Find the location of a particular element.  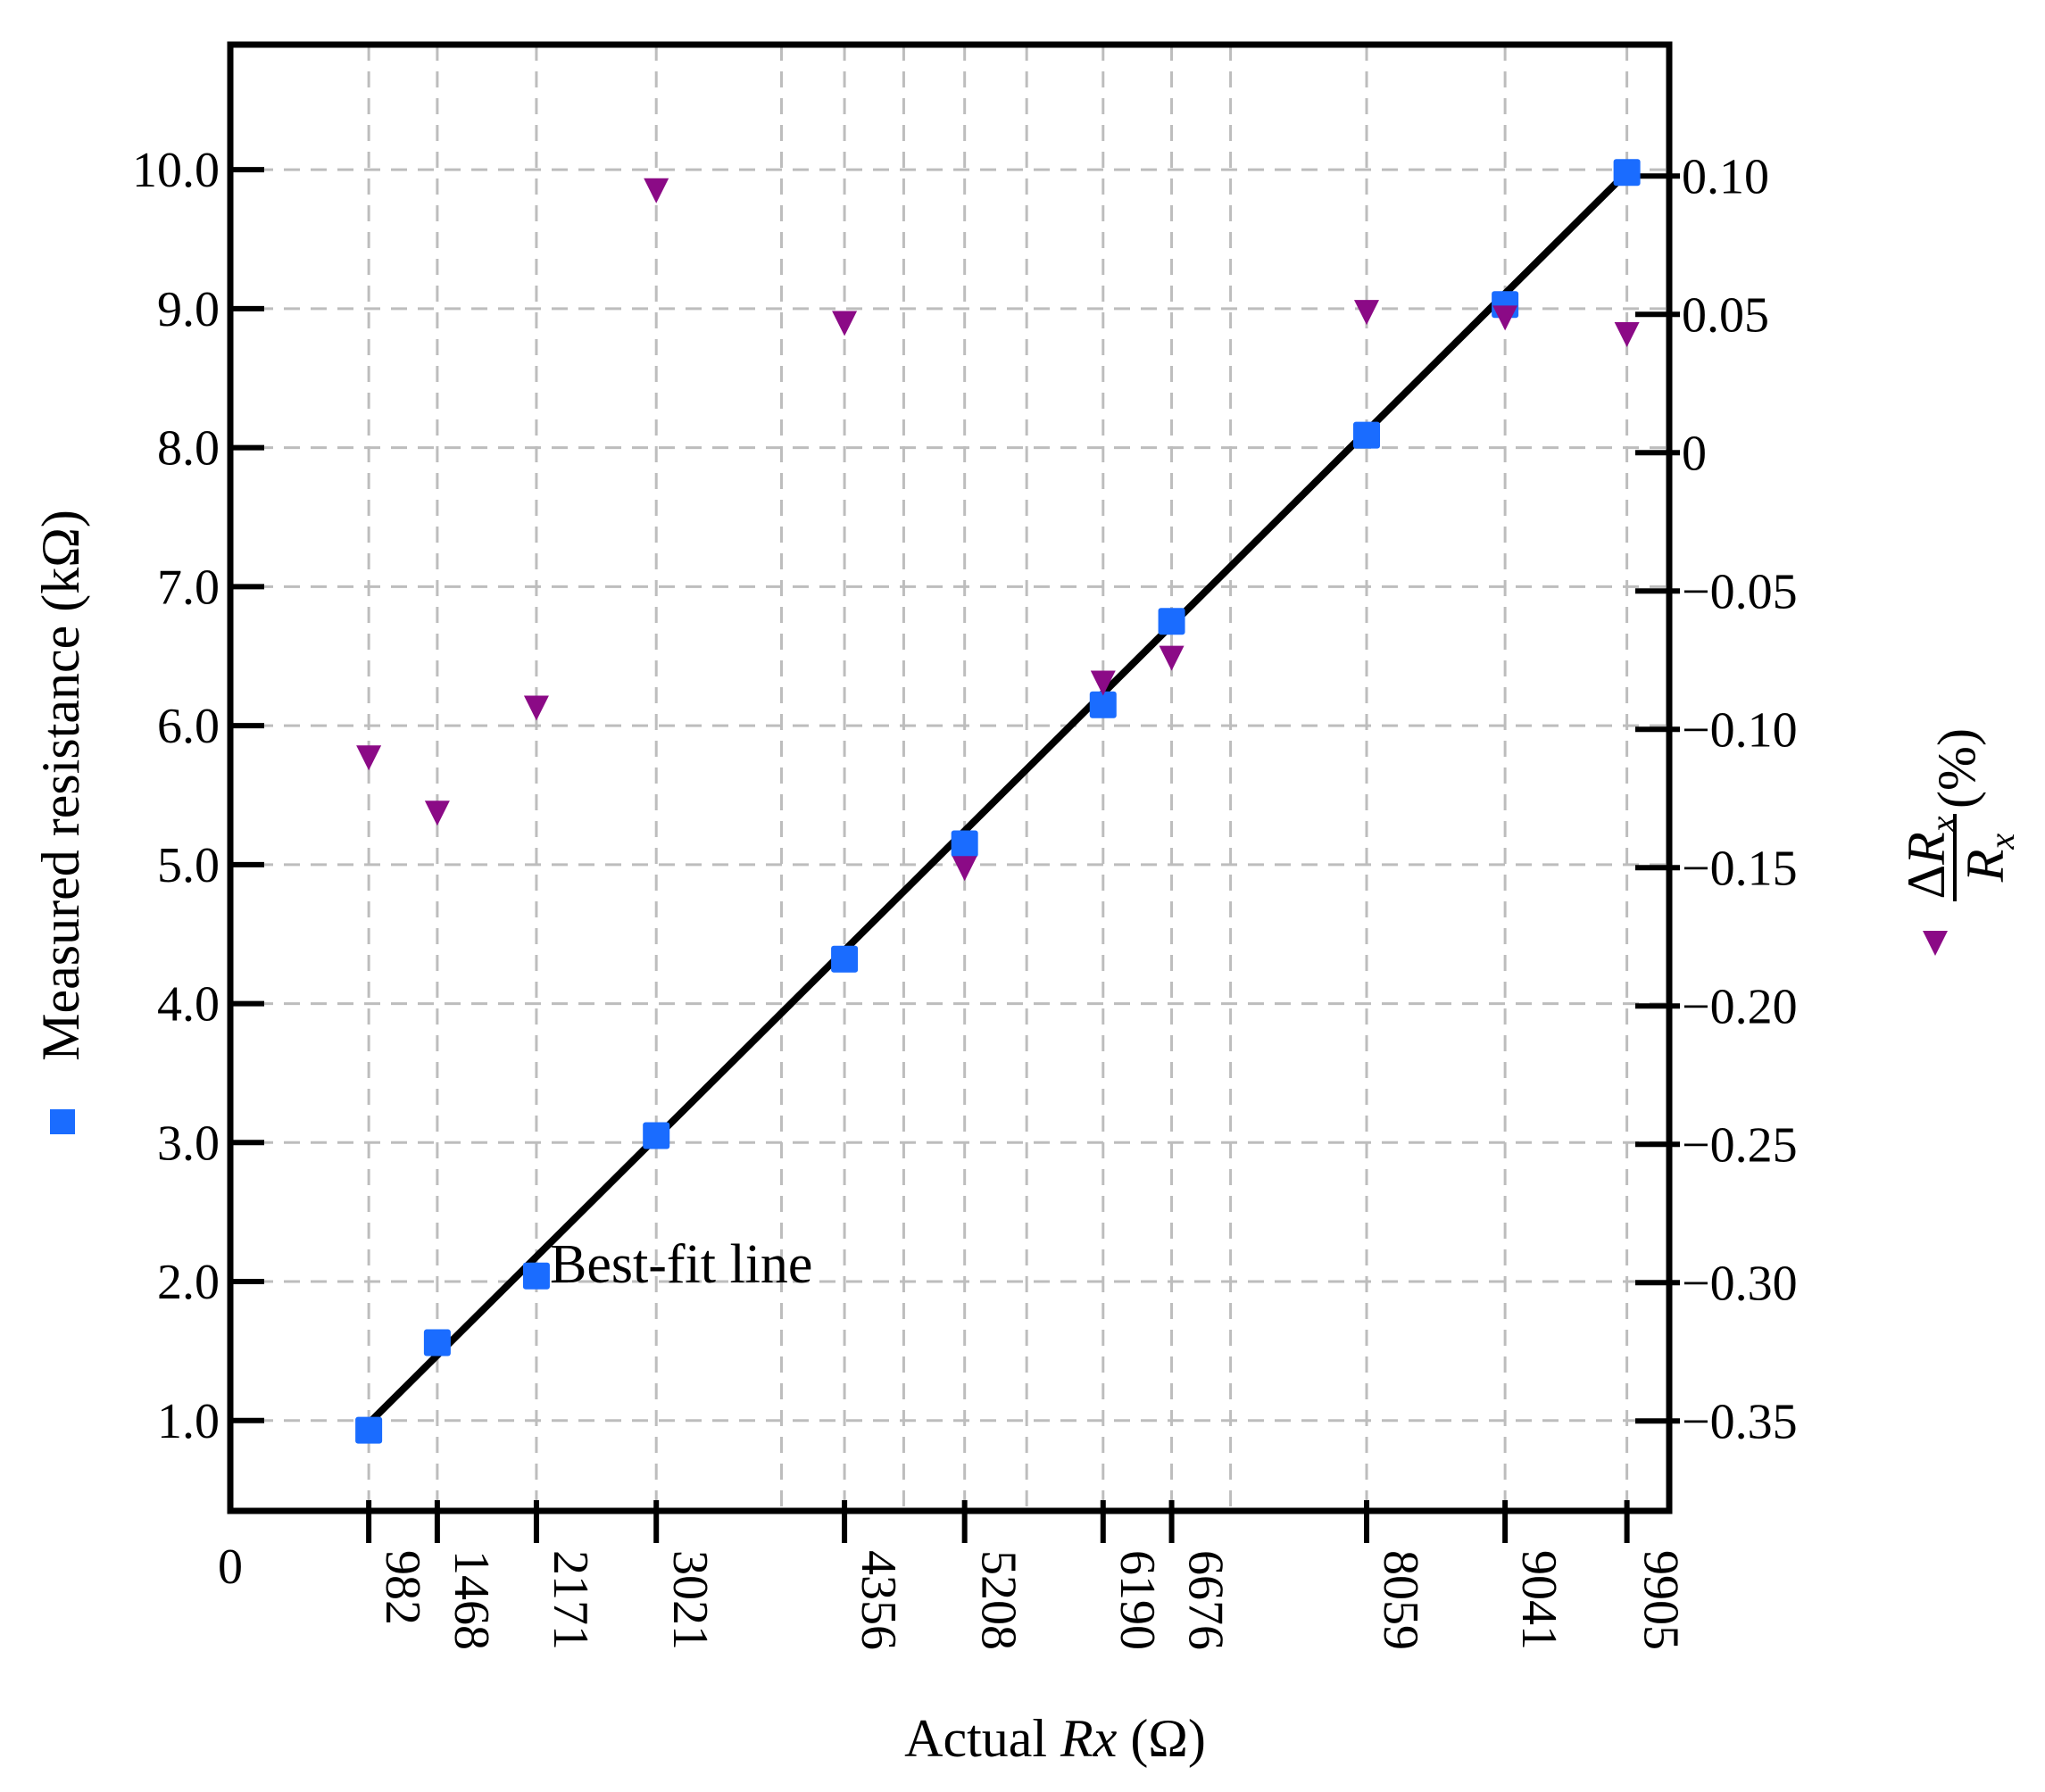

x-tick-label: 6676 is located at coordinates (1206, 1600).